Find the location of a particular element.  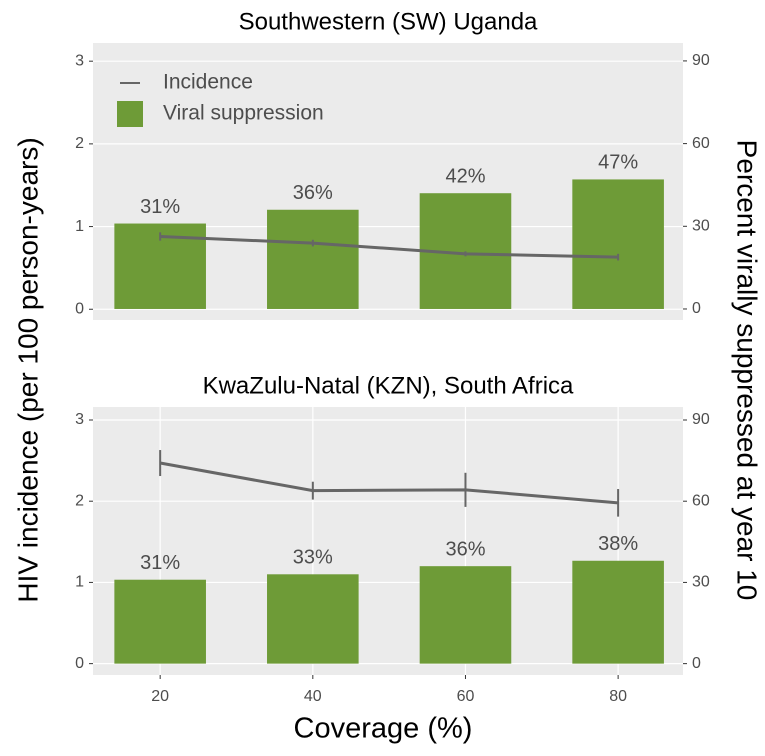

data-label: 47% is located at coordinates (618, 163).